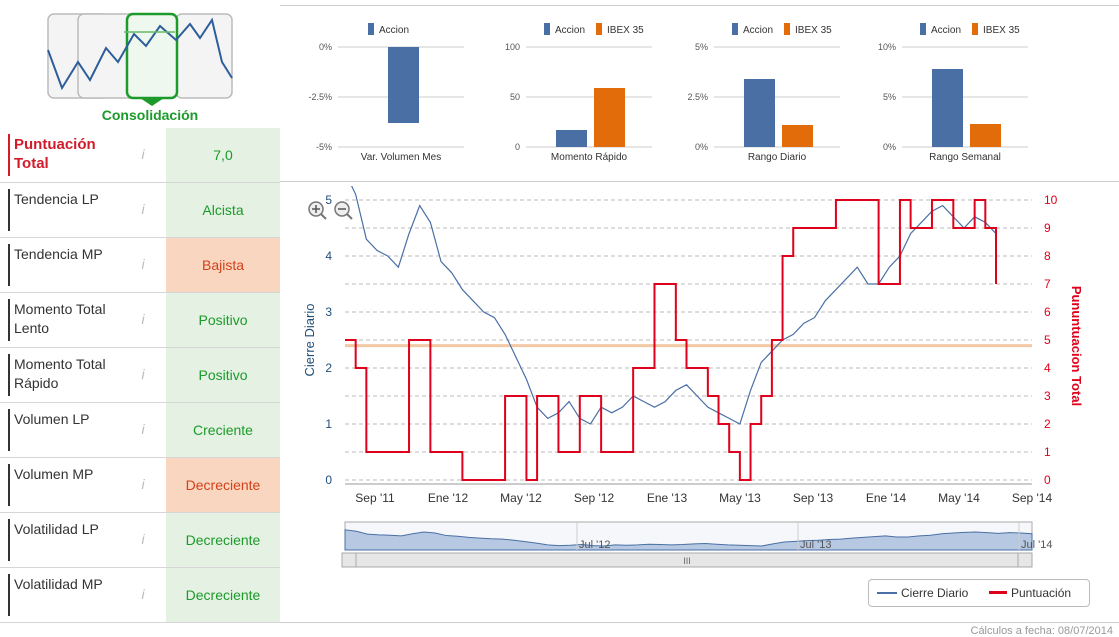  Describe the element at coordinates (935, 593) in the screenshot. I see `legend-item-cierre: Cierre Diario` at that location.